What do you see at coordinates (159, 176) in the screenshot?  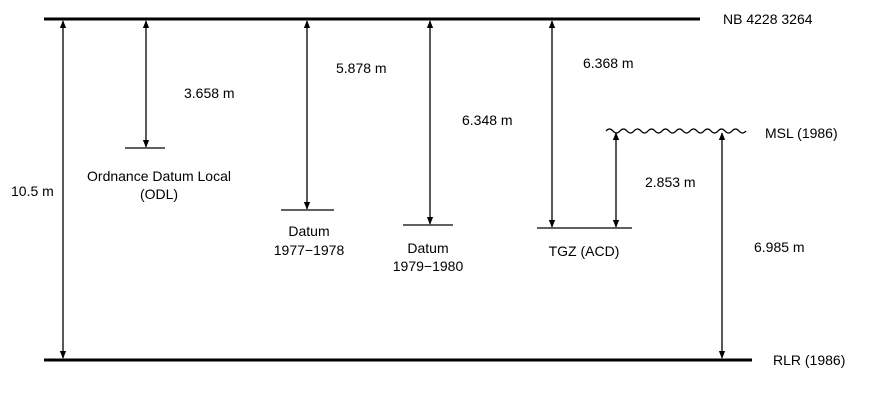 I see `odl-label-line1: Ordnance Datum Local` at bounding box center [159, 176].